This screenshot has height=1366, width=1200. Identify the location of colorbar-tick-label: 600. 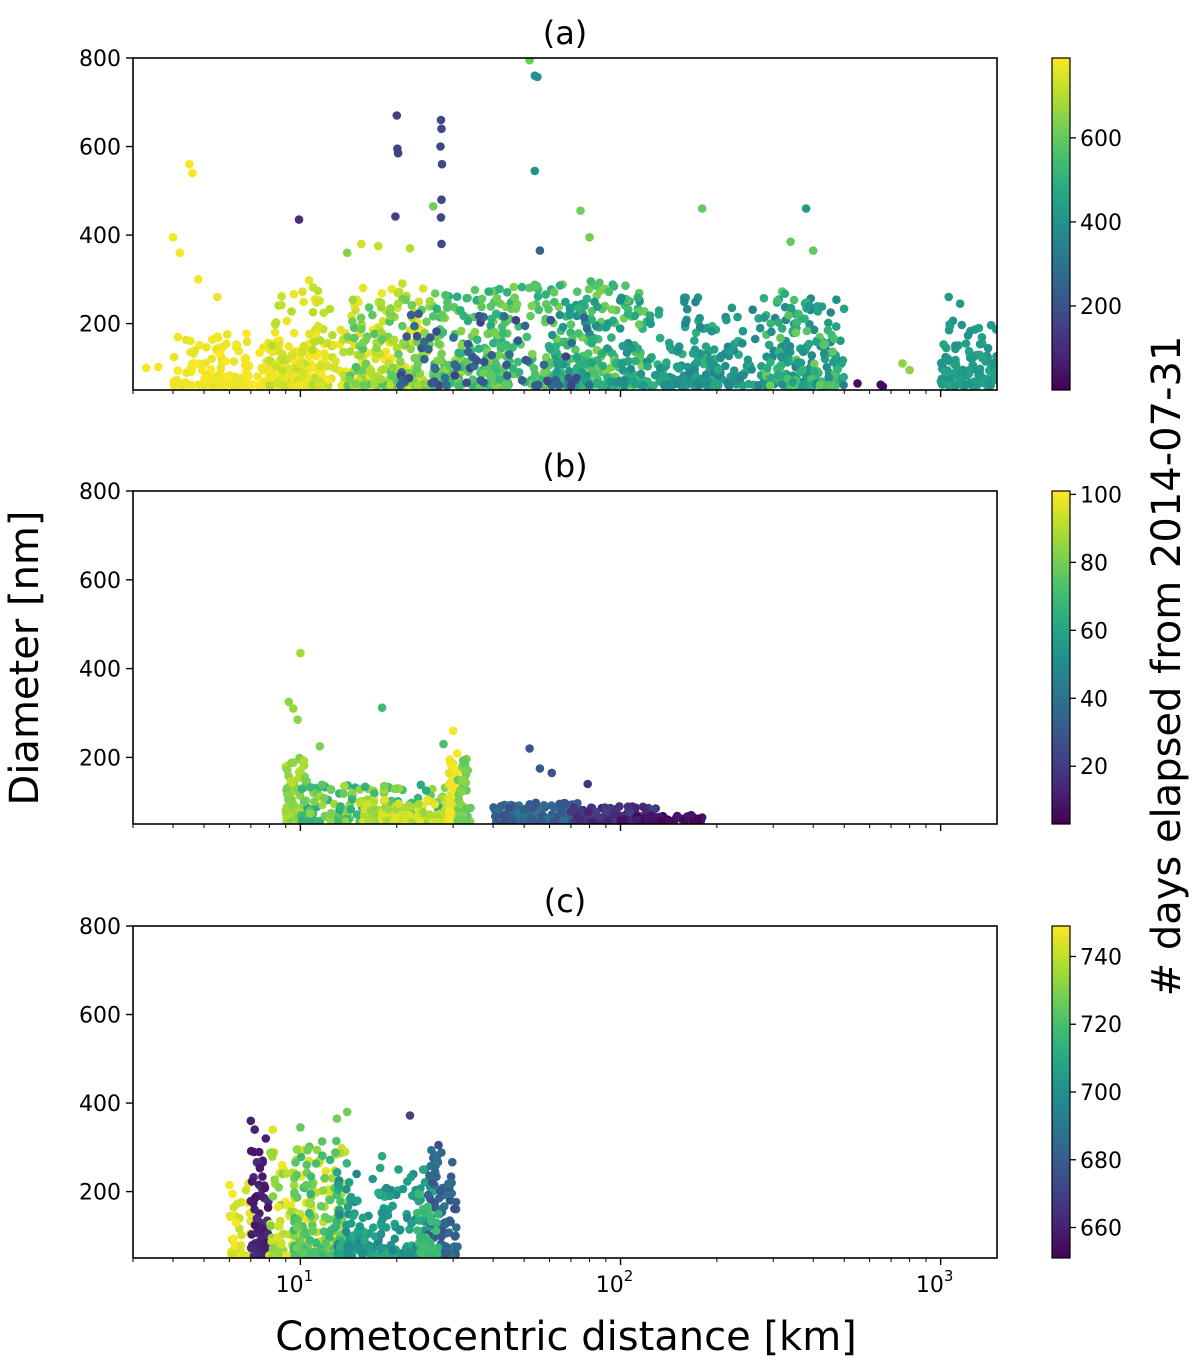
(1101, 139).